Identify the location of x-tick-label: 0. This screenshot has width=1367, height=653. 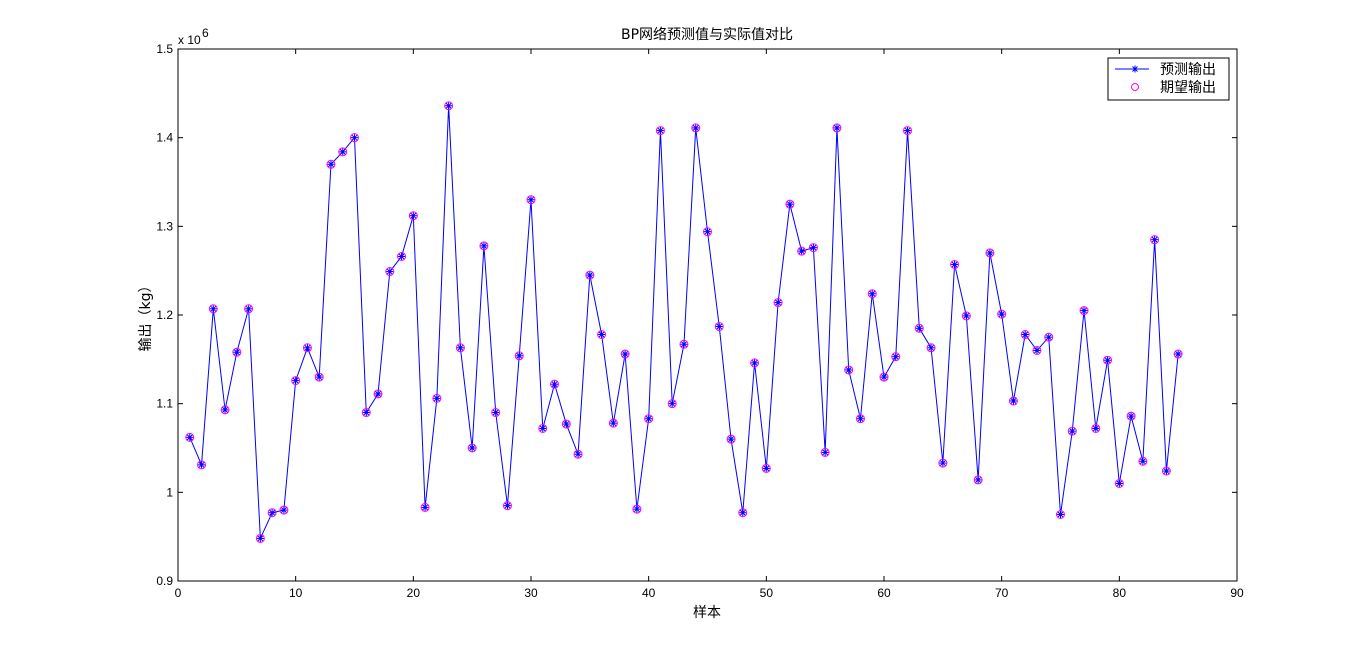
(178, 593).